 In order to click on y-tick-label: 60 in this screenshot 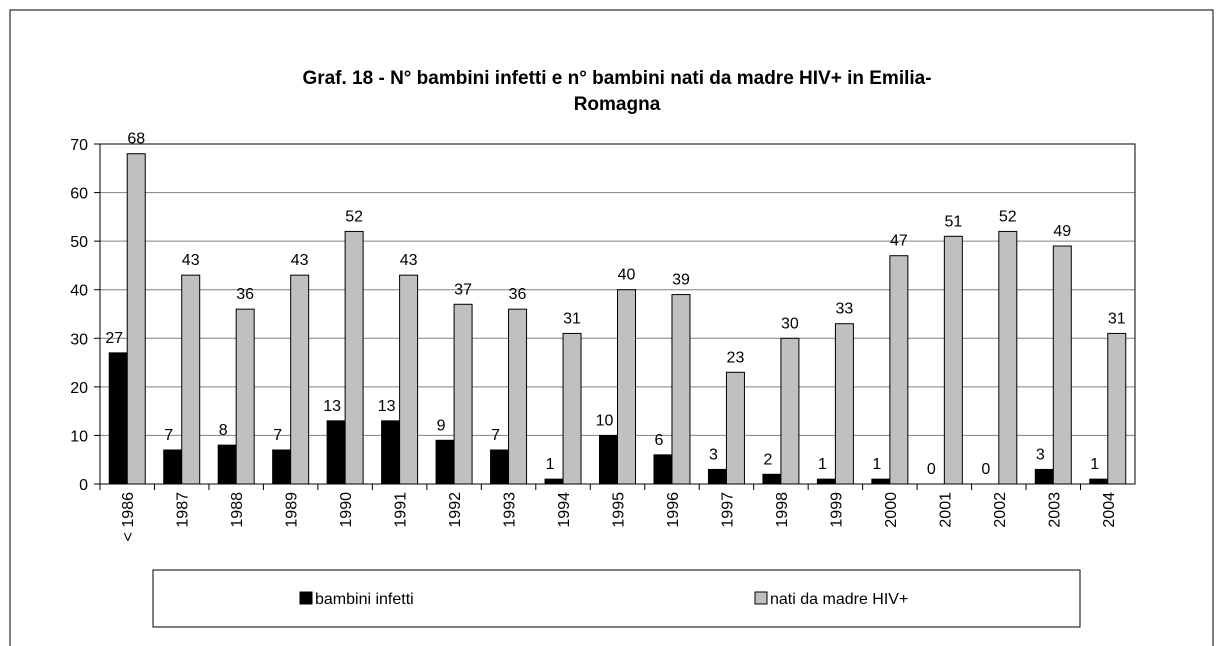, I will do `click(79, 194)`.